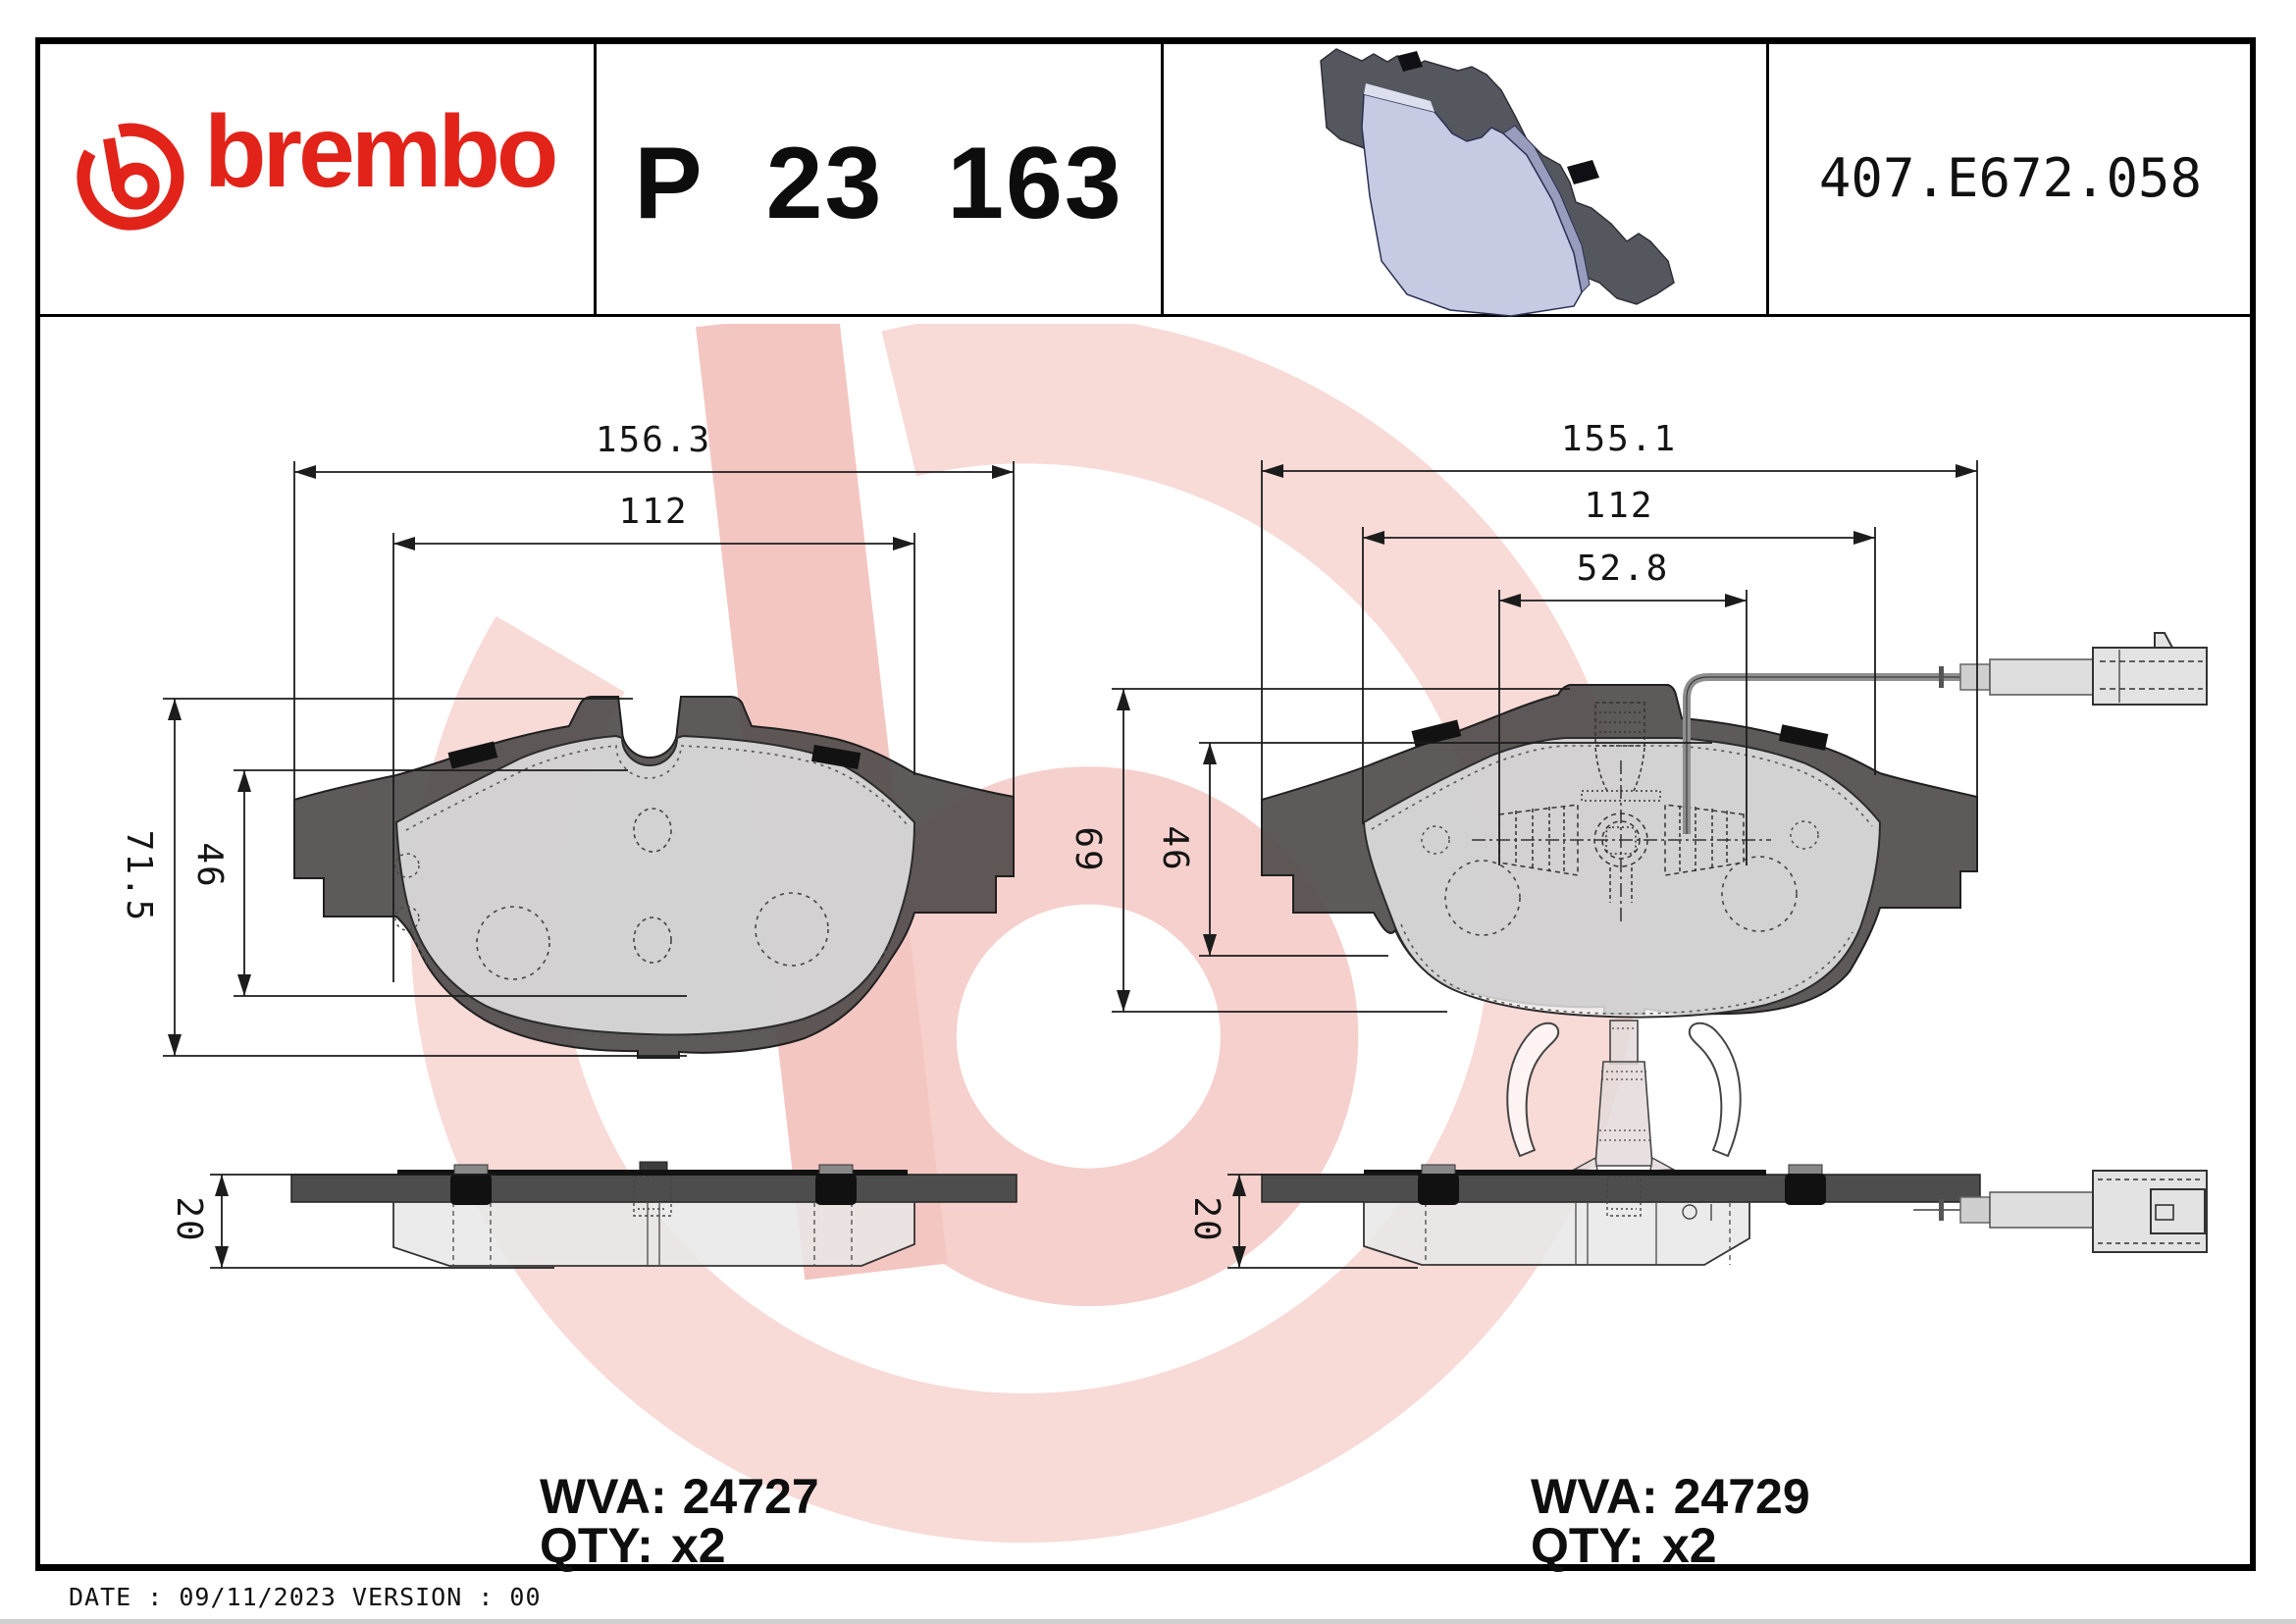 Image resolution: width=2296 pixels, height=1624 pixels. I want to click on right-wear-sensor-detail, so click(1621, 812).